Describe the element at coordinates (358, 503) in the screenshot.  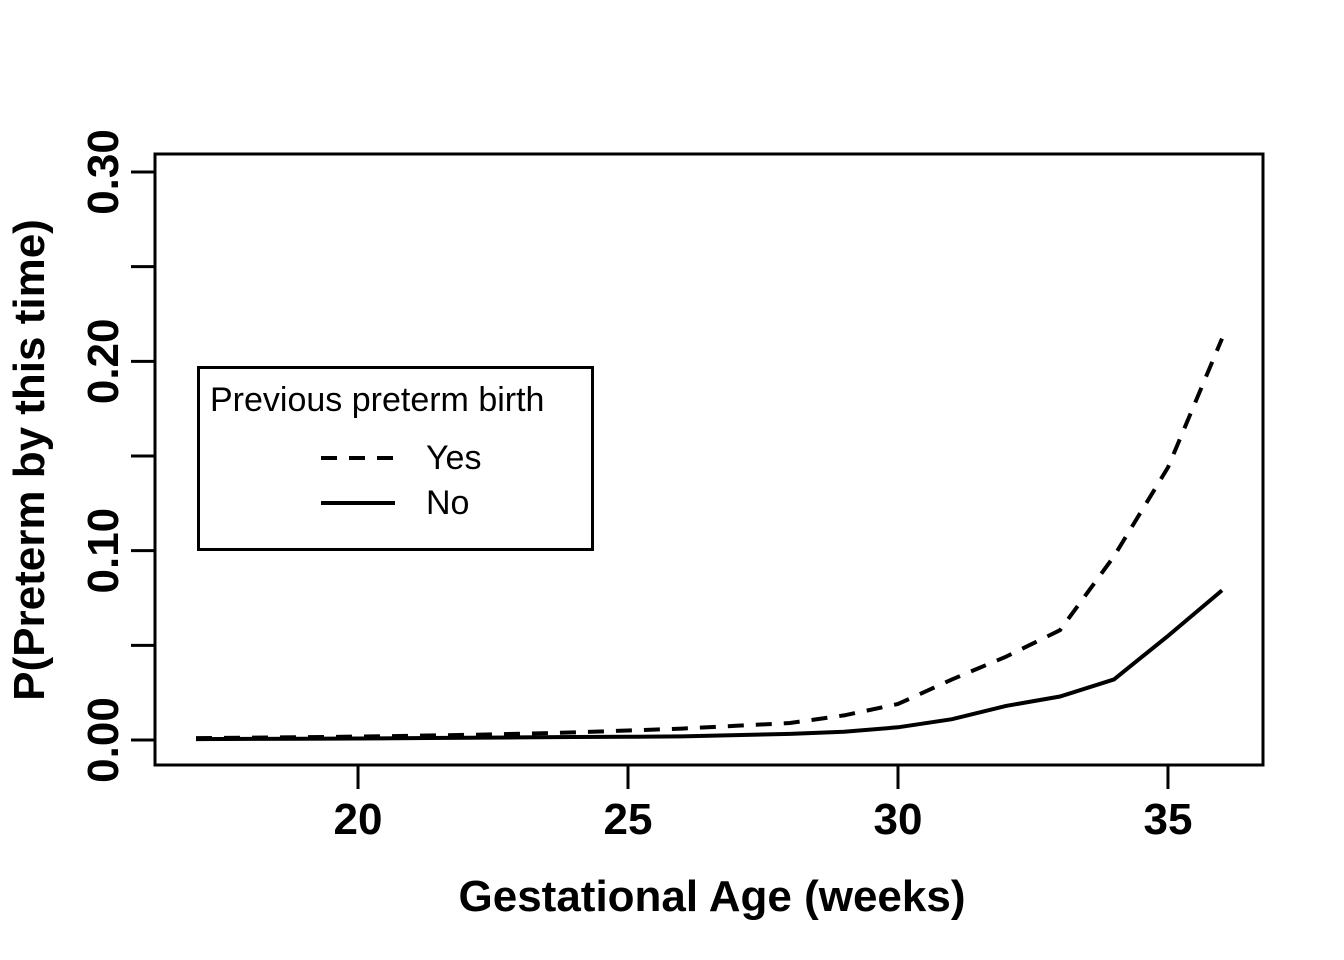
I see `legend-solid-line-sample` at that location.